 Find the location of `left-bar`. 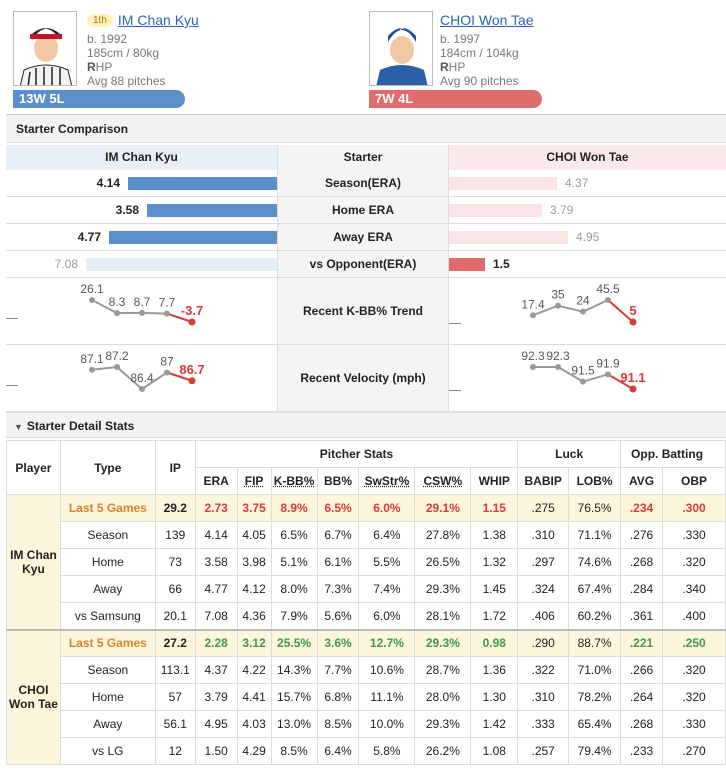

left-bar is located at coordinates (202, 183).